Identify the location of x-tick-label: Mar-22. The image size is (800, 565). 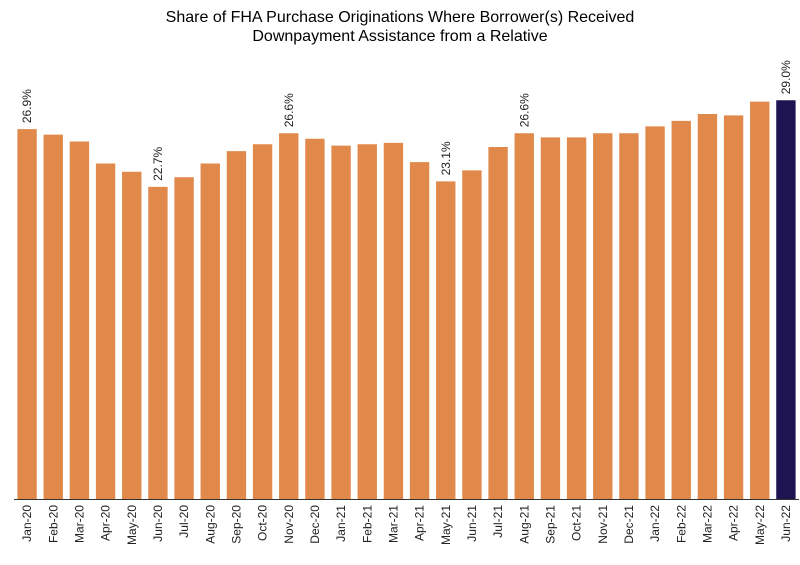
(707, 524).